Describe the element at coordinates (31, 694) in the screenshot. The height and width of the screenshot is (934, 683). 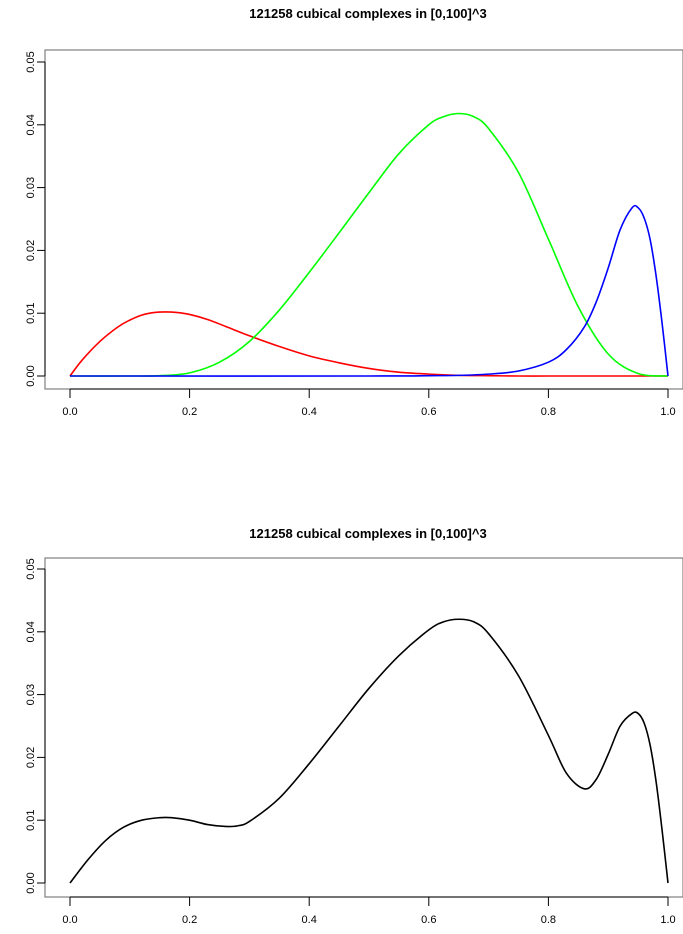
I see `chart-2-y-tick-label: 0.03` at that location.